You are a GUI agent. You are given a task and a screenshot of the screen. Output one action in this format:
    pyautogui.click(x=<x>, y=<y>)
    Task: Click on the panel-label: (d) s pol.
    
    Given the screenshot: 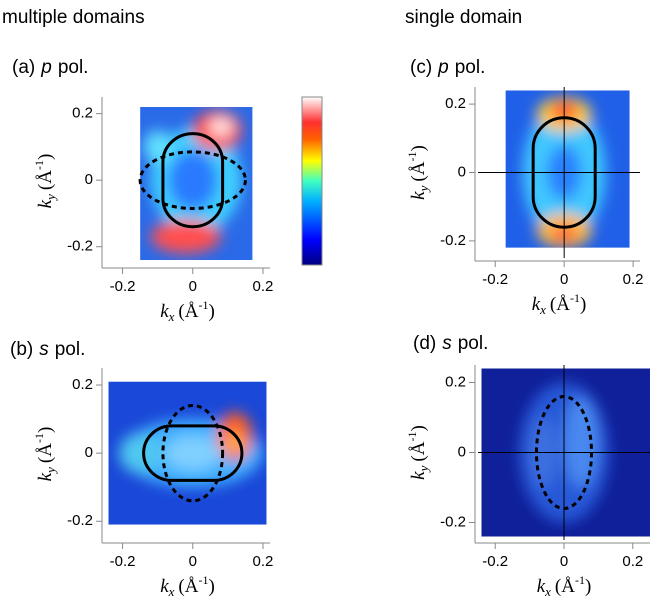 What is the action you would take?
    pyautogui.click(x=450, y=343)
    